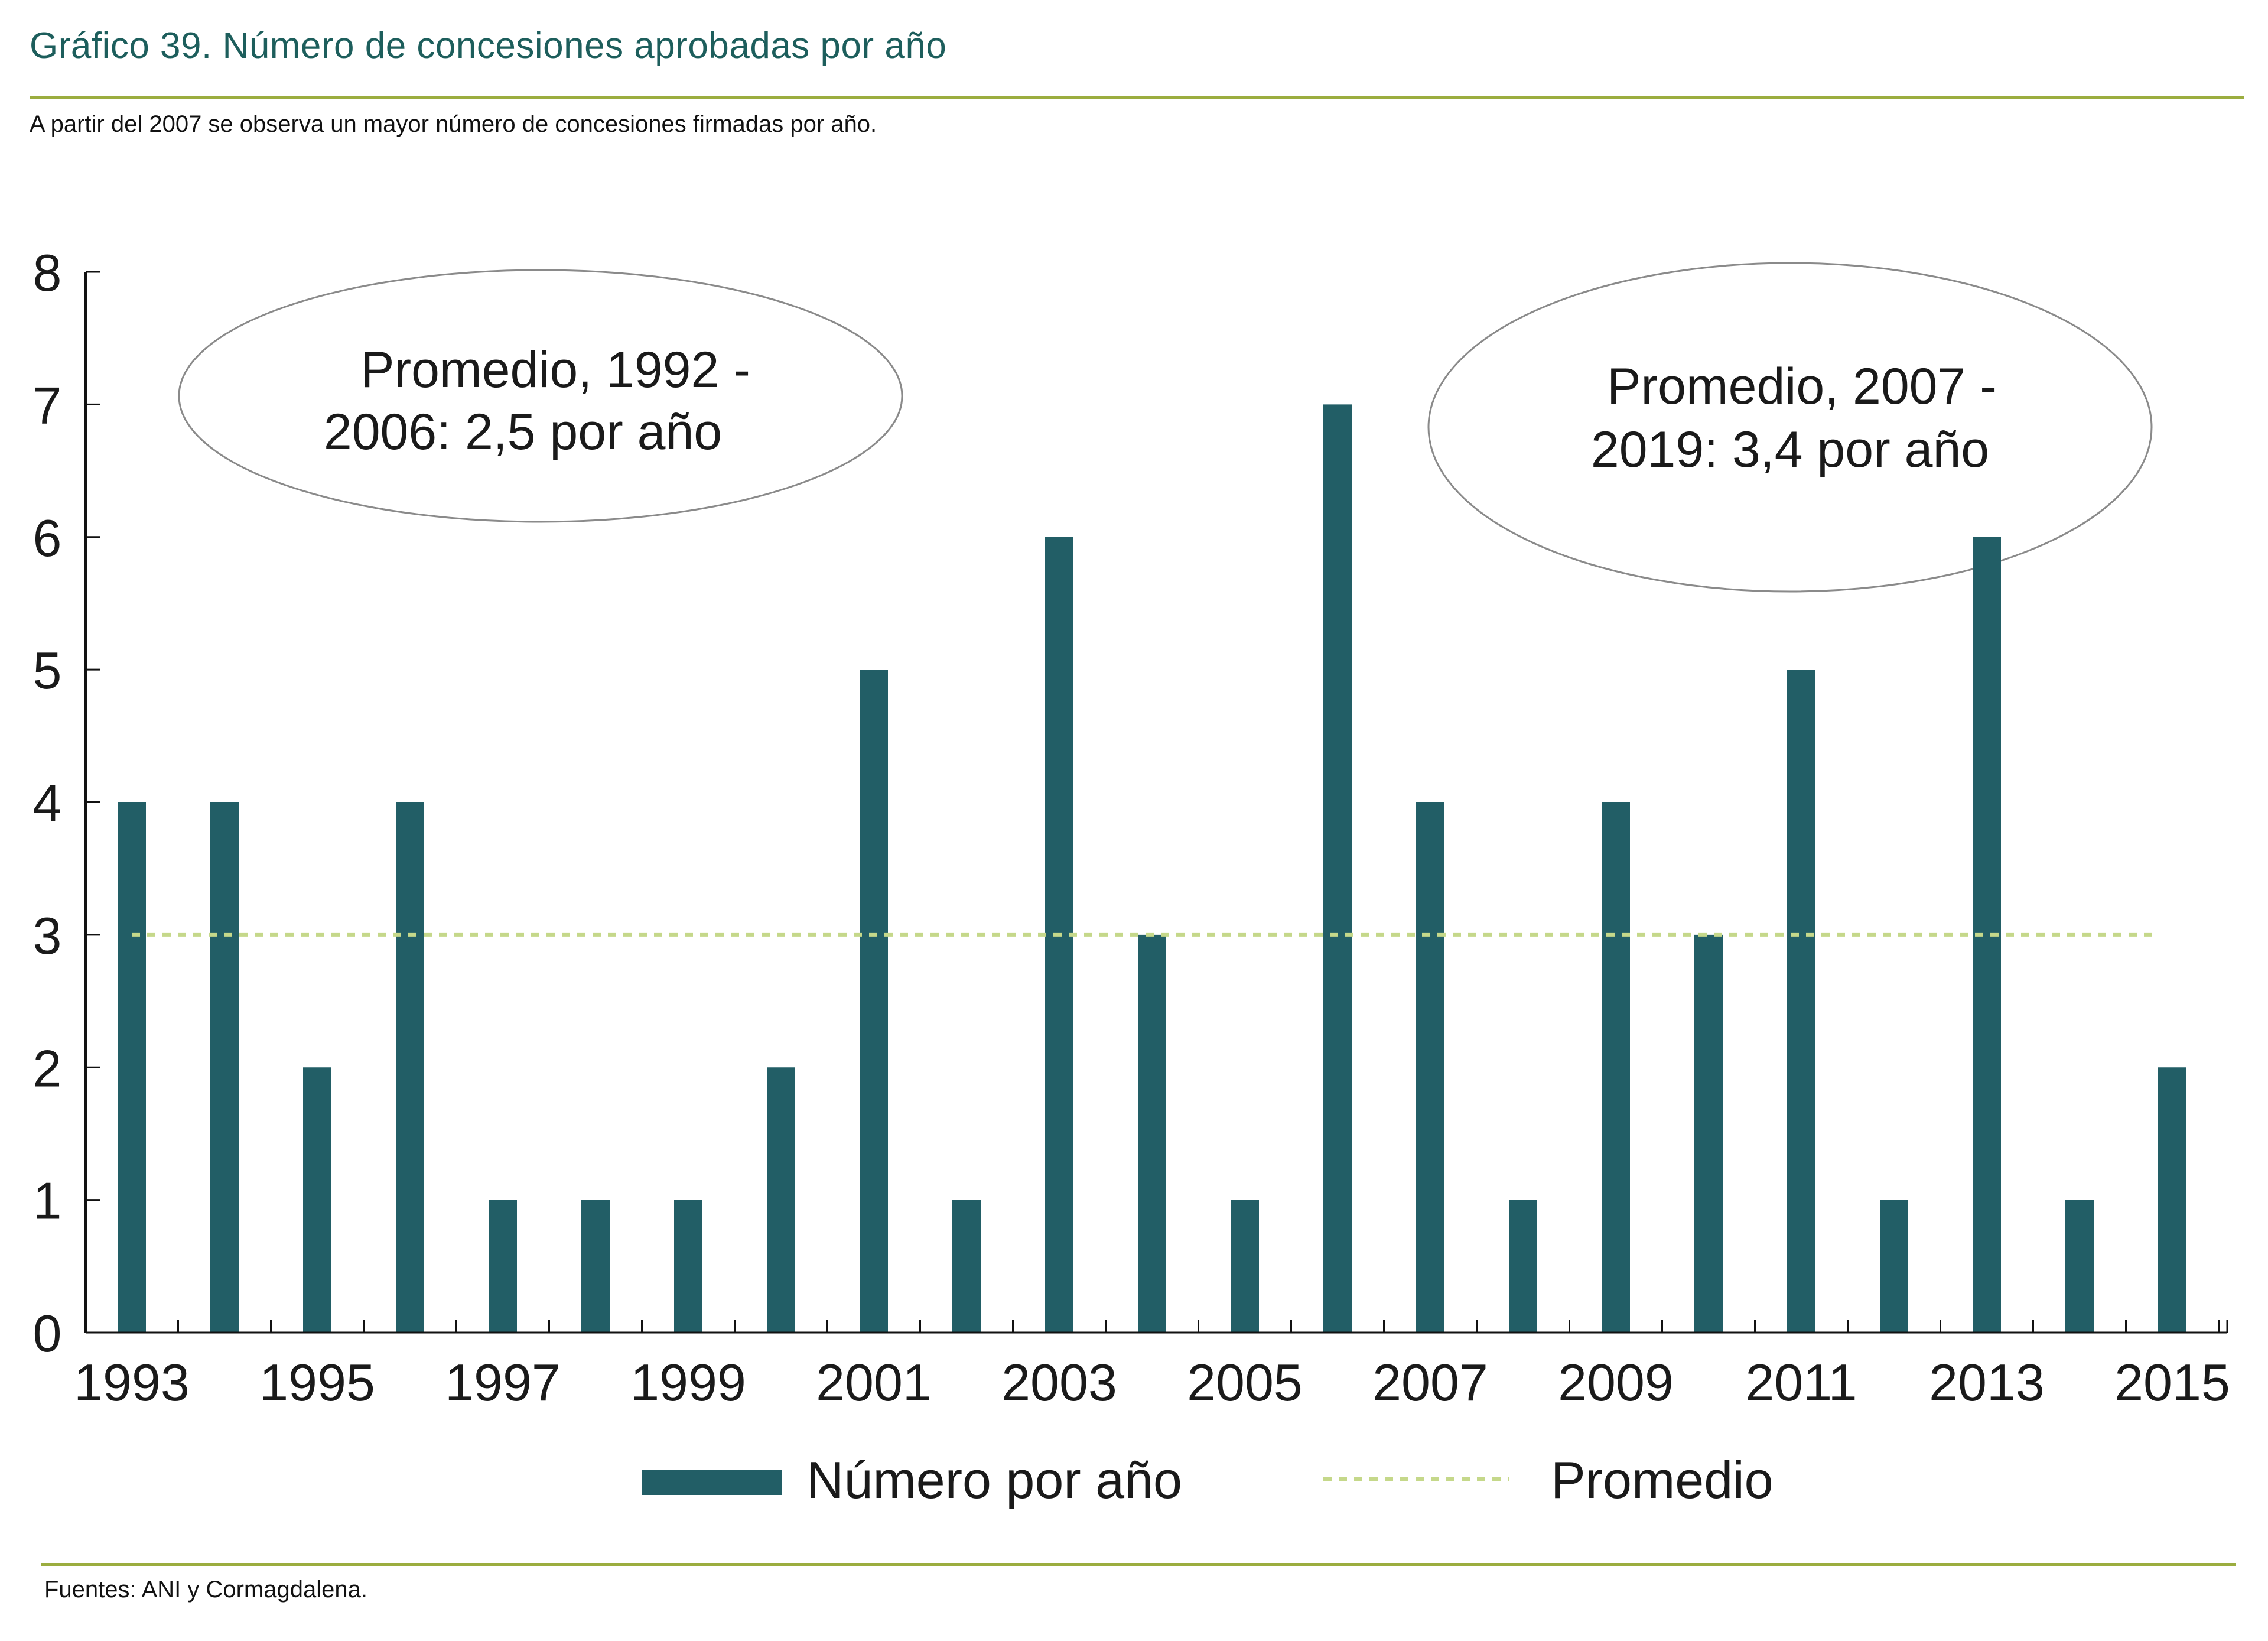 The height and width of the screenshot is (1641, 2268). I want to click on bar-1999, so click(688, 1266).